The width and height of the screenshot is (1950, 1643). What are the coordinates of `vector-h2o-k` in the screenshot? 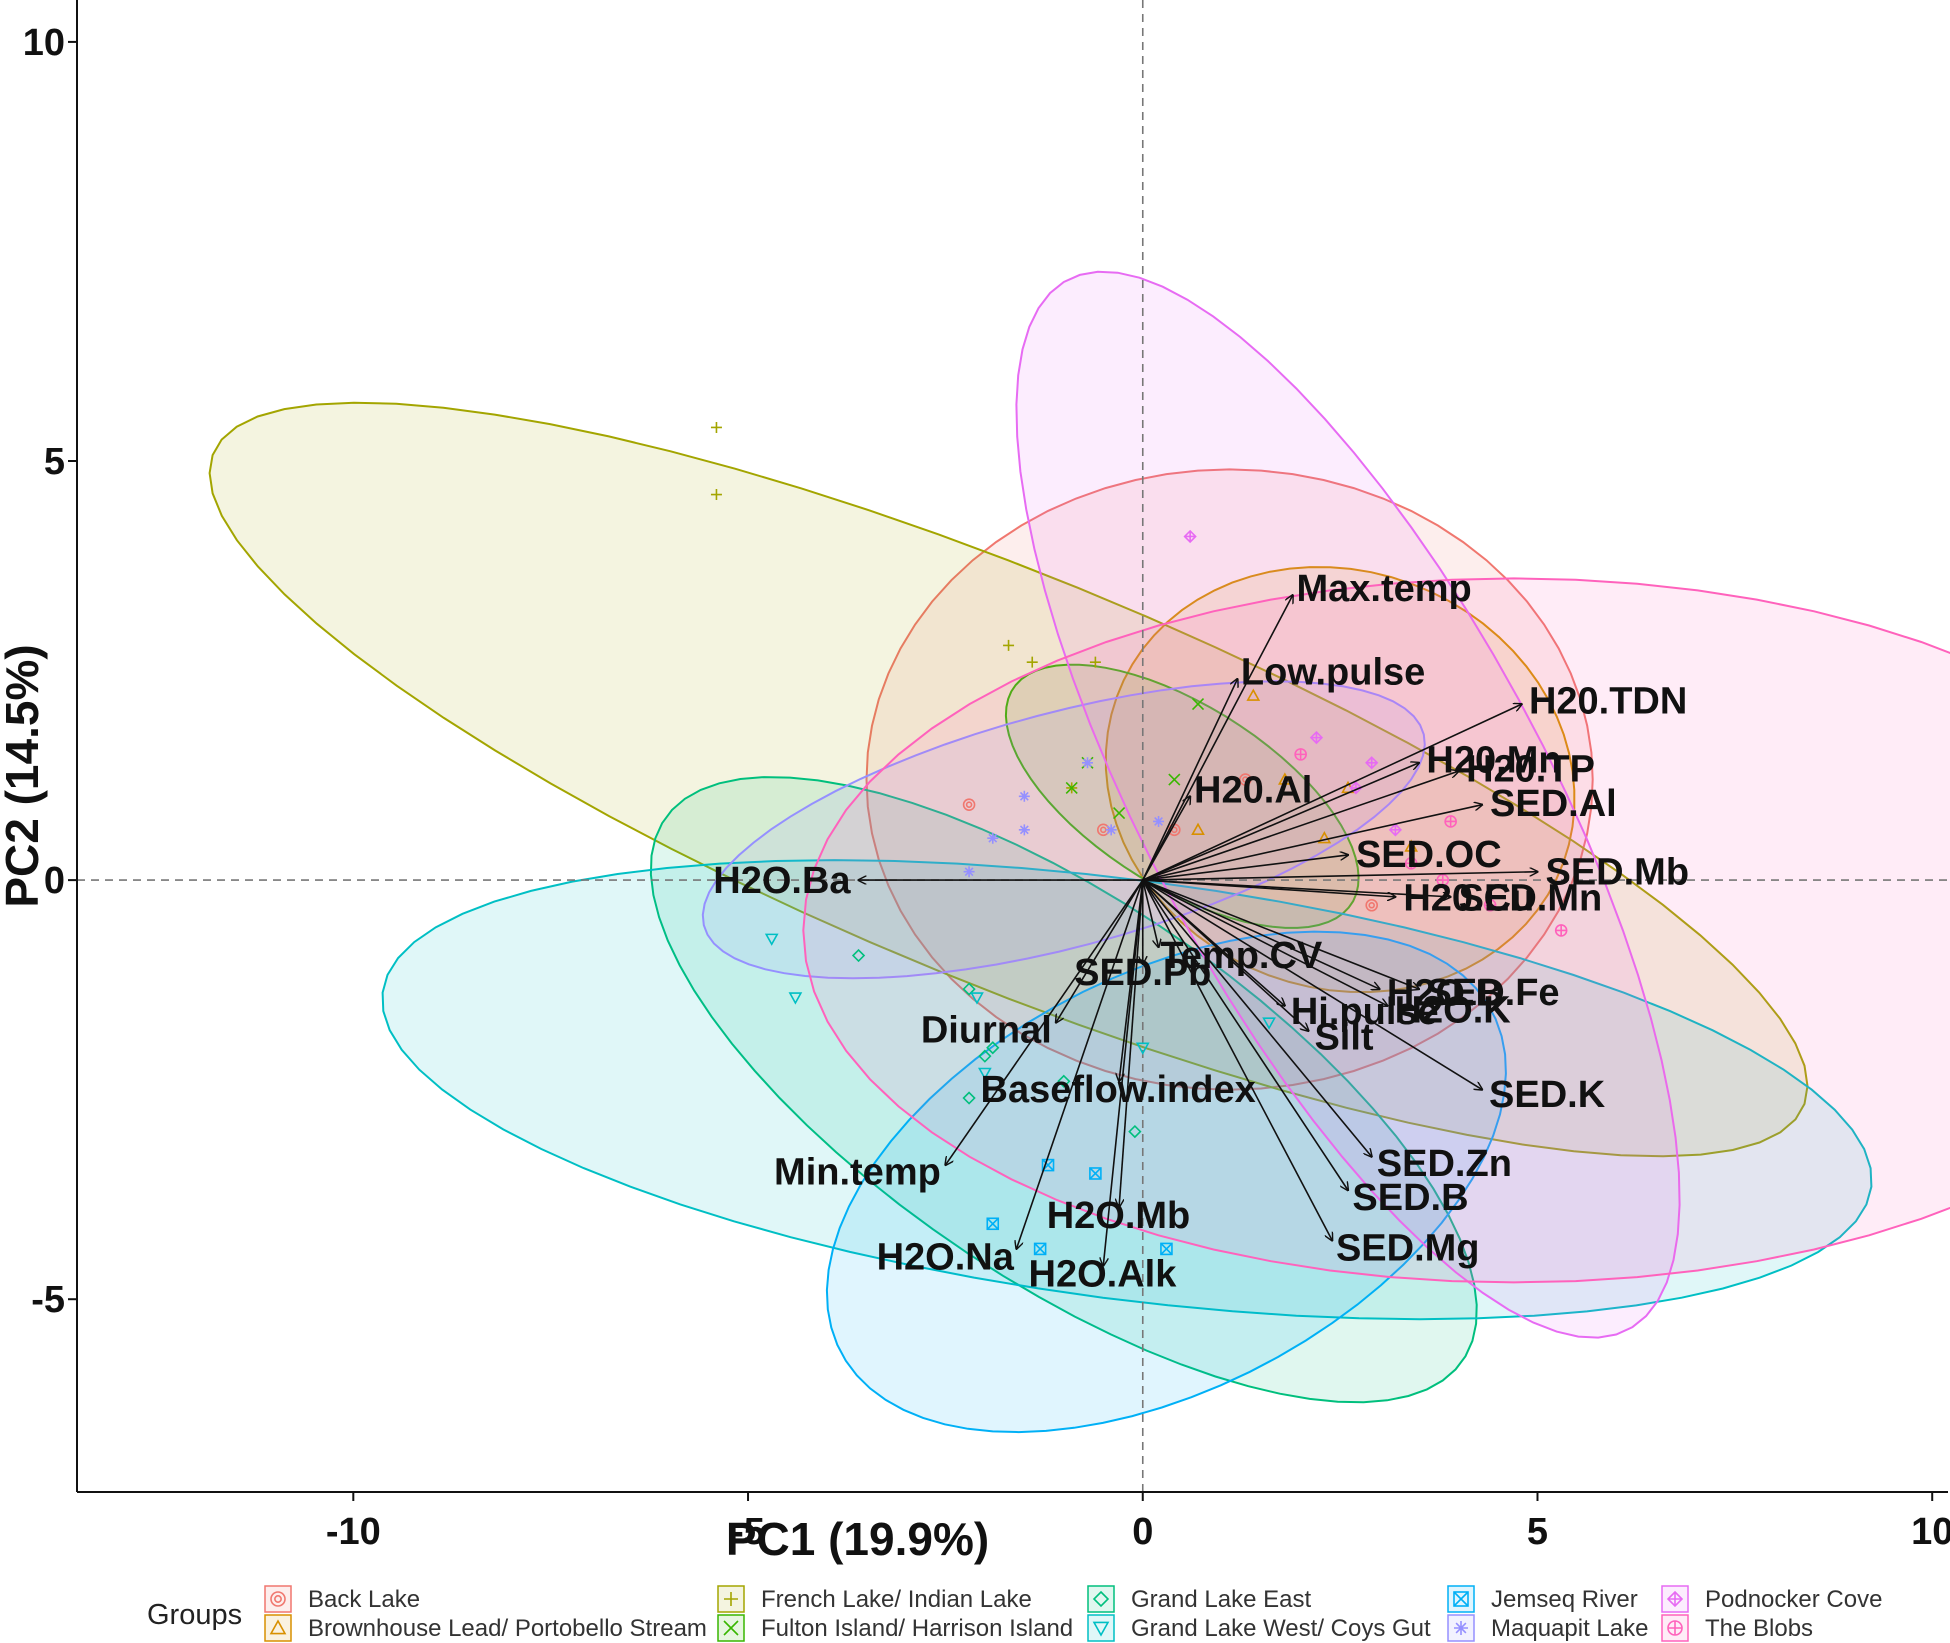 It's located at (1265, 942).